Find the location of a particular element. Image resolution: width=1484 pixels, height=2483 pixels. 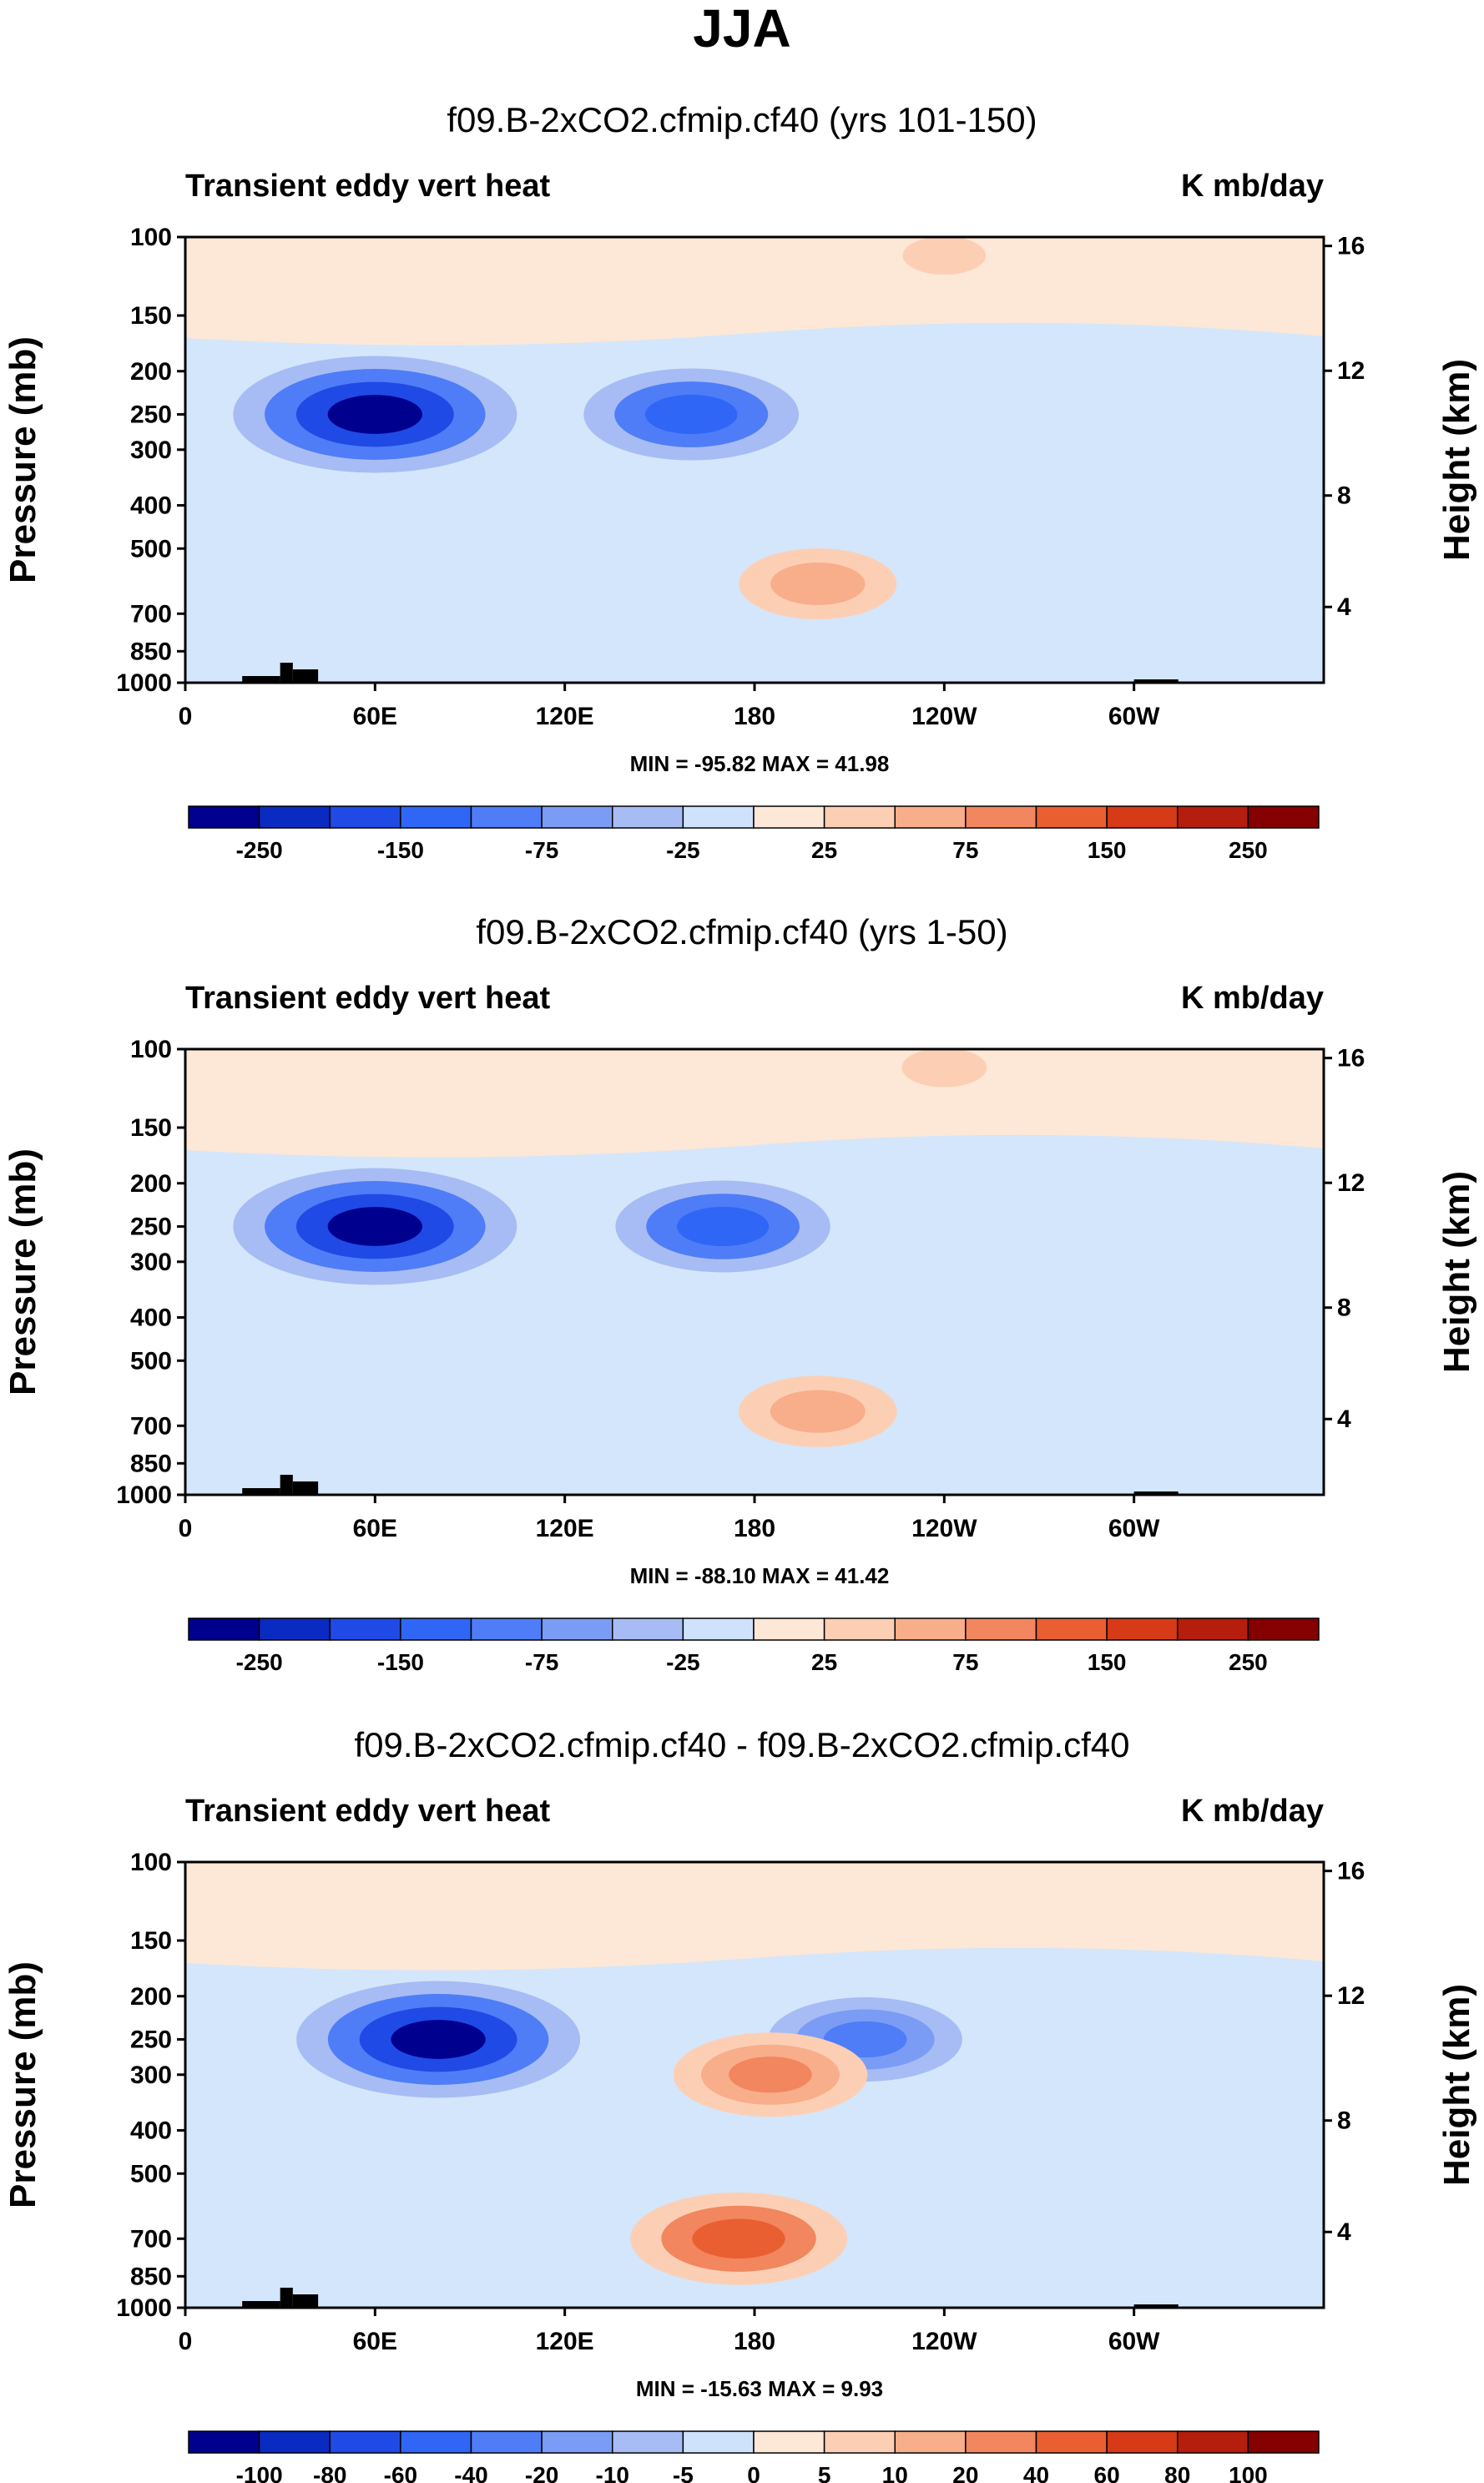

colorbar-label: -40 is located at coordinates (470, 2473).